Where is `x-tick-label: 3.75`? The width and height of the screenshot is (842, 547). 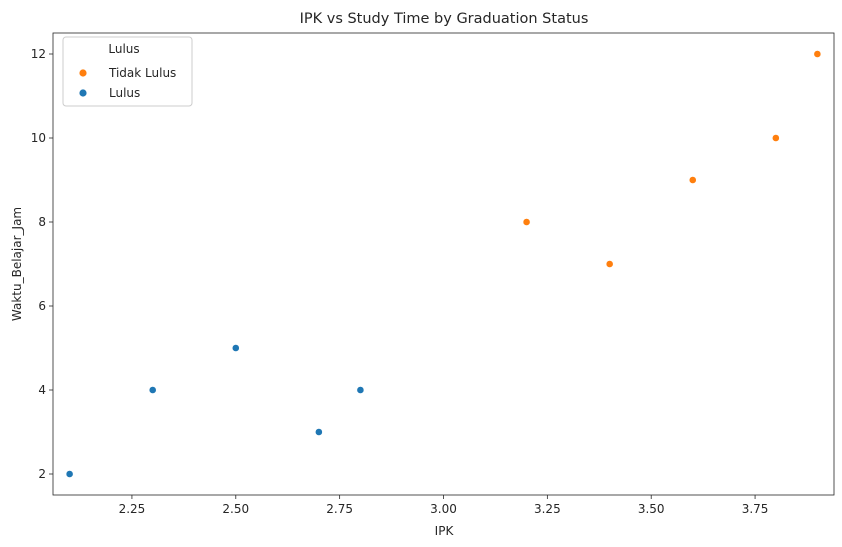
x-tick-label: 3.75 is located at coordinates (755, 509).